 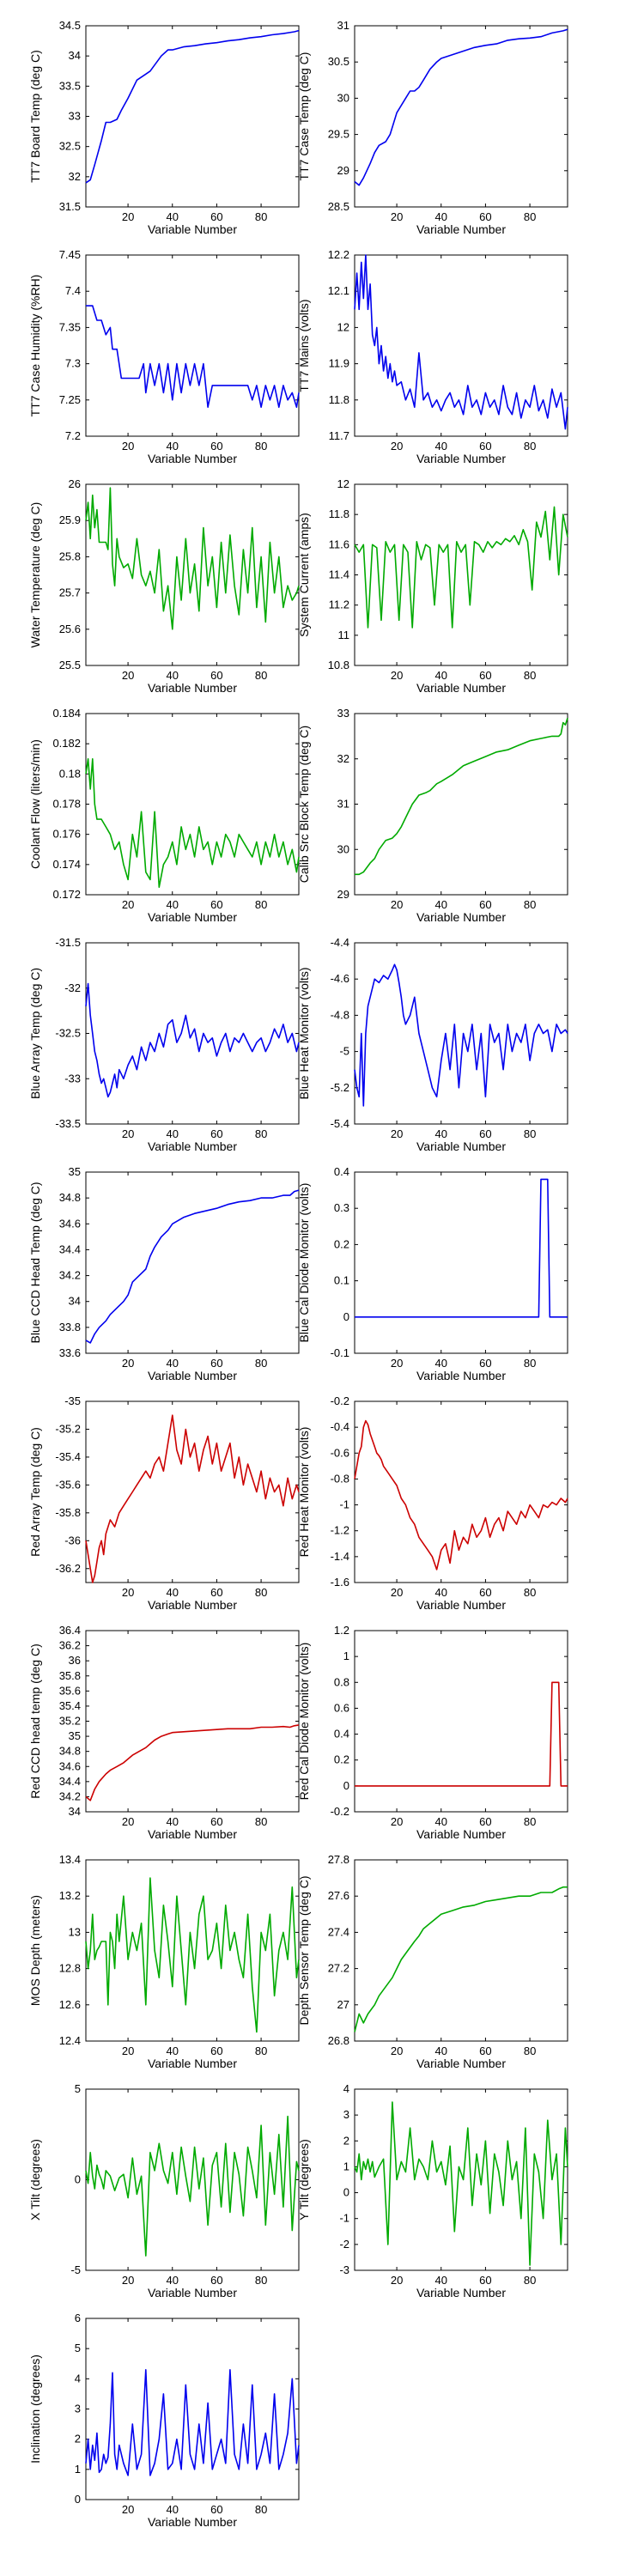 What do you see at coordinates (339, 513) in the screenshot?
I see `y-tick-label: 11.8` at bounding box center [339, 513].